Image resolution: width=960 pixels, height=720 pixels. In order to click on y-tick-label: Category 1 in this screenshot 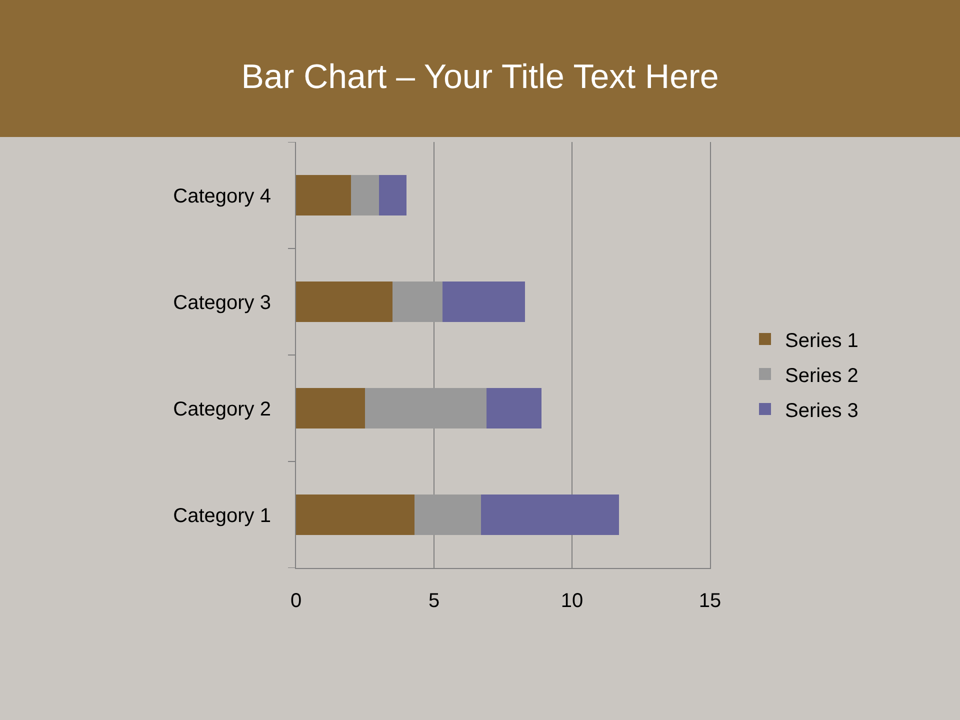, I will do `click(222, 515)`.